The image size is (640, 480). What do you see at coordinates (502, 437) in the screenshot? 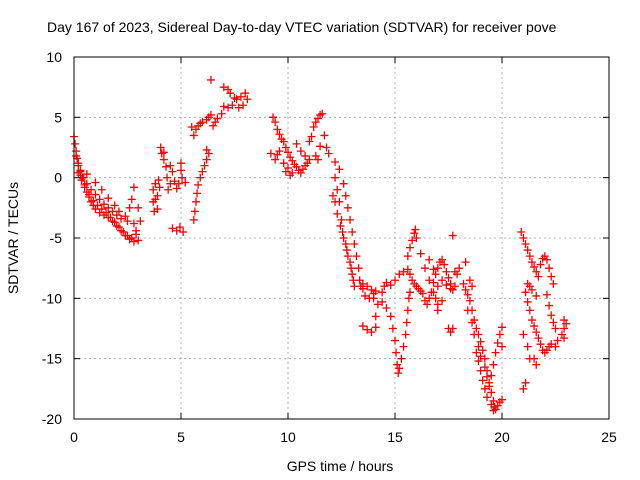
I see `x-tick-label: 20` at bounding box center [502, 437].